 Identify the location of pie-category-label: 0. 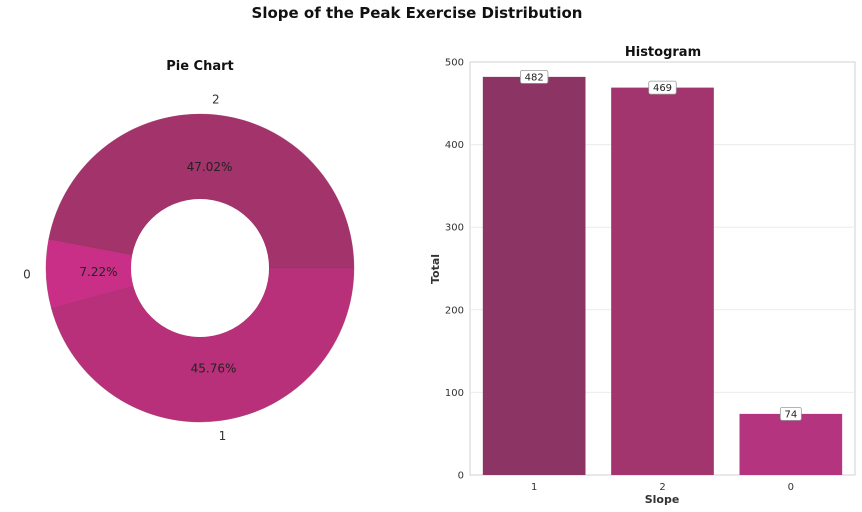
(27, 275).